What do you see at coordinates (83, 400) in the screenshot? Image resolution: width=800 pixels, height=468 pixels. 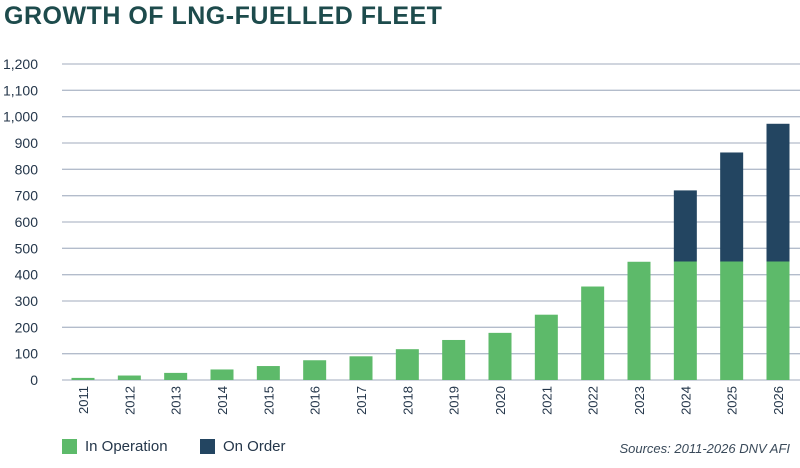 I see `x-tick-label: 2011` at bounding box center [83, 400].